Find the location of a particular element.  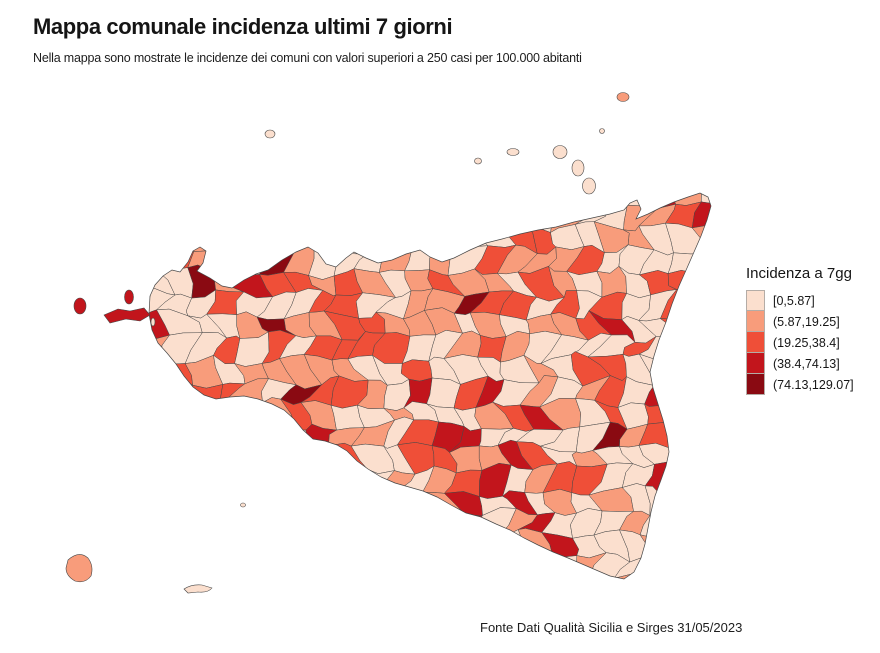

legend-item: [0,5.87] is located at coordinates (811, 300).